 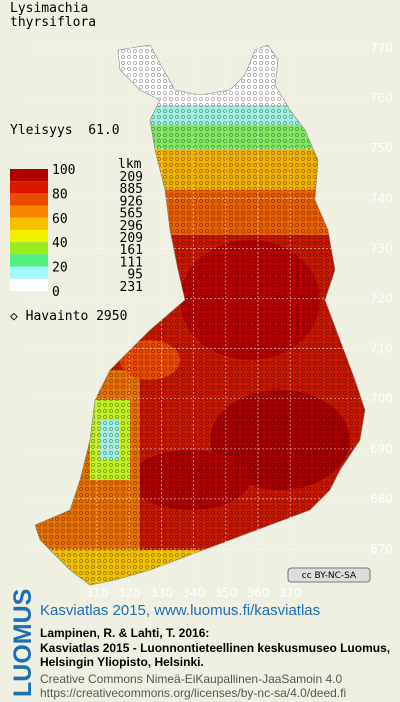 What do you see at coordinates (381, 148) in the screenshot?
I see `grid-label: 750` at bounding box center [381, 148].